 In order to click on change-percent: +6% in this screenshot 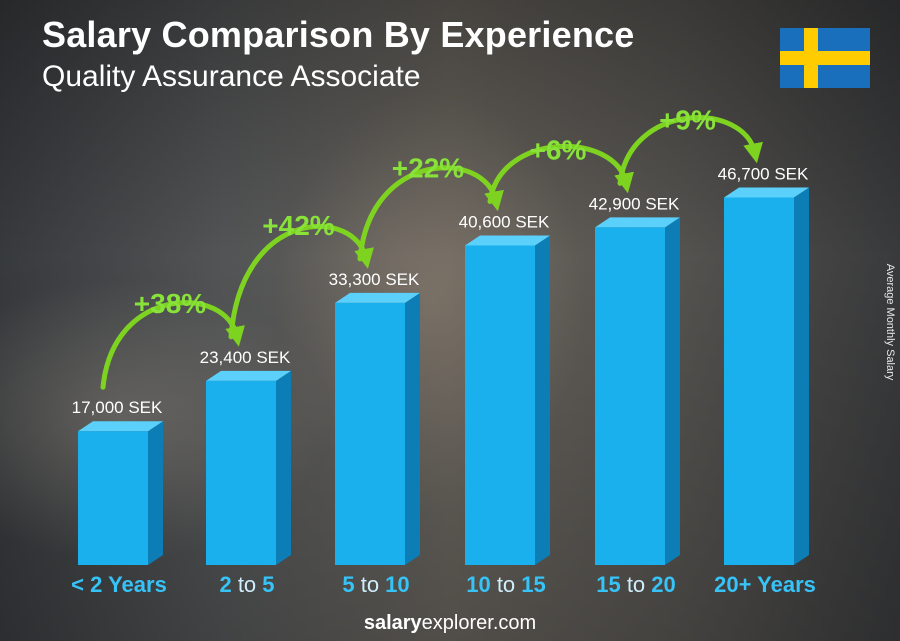, I will do `click(558, 149)`.